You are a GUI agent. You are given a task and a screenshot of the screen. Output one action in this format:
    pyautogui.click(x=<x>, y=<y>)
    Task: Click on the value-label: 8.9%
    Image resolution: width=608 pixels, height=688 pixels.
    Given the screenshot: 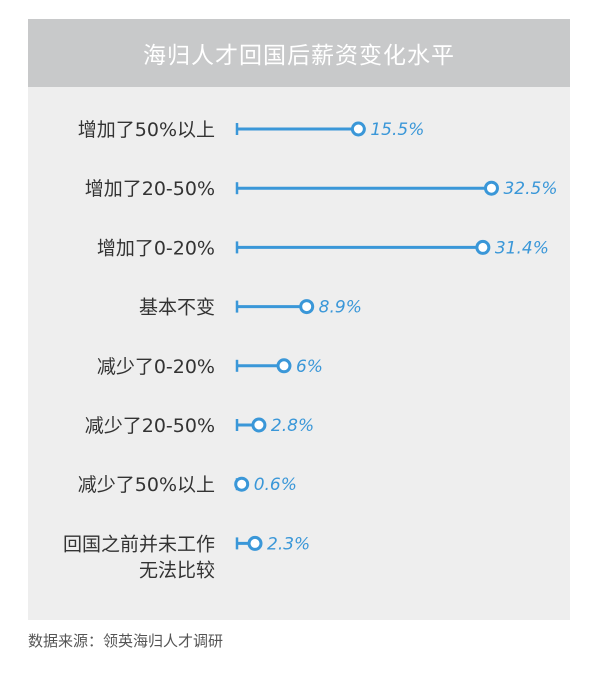 What is the action you would take?
    pyautogui.click(x=340, y=308)
    